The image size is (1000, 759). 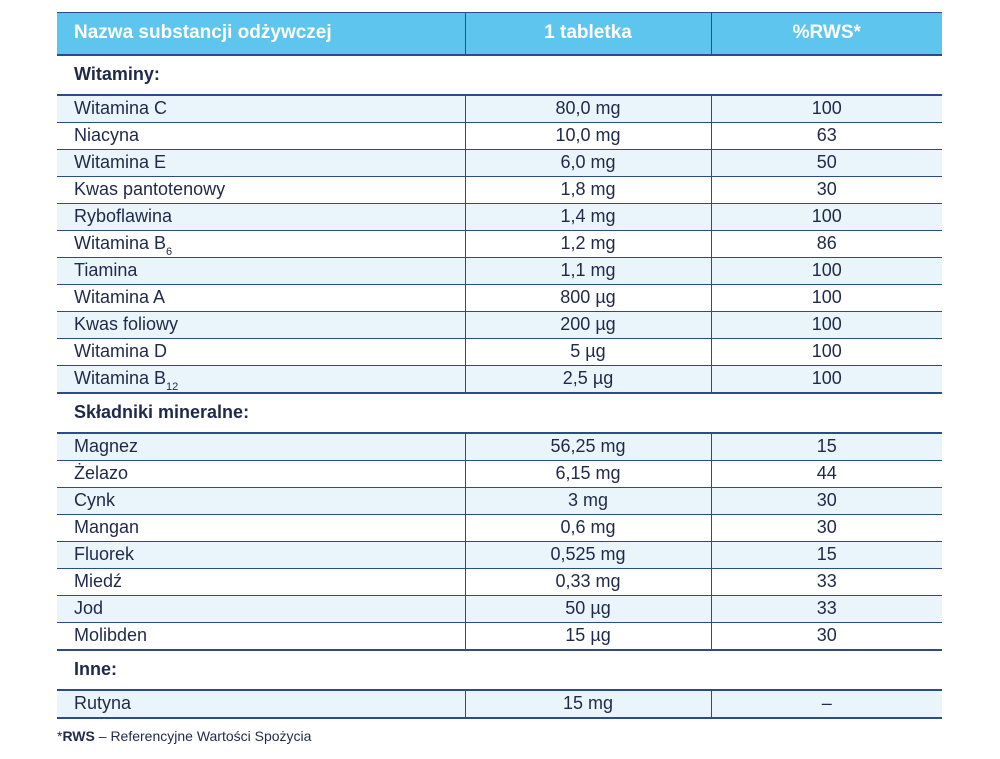 I want to click on footnote: *RWS – Referencyjne Wartości Spożycia, so click(x=184, y=736).